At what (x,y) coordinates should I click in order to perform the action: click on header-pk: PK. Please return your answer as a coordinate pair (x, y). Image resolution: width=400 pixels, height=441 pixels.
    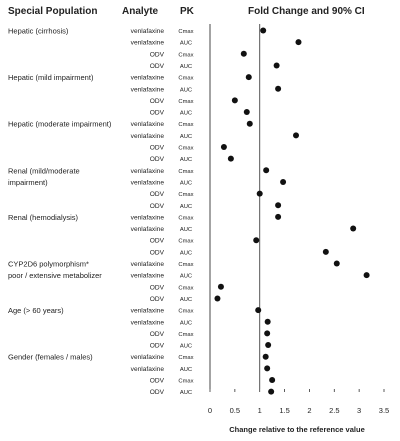
    Looking at the image, I should click on (187, 11).